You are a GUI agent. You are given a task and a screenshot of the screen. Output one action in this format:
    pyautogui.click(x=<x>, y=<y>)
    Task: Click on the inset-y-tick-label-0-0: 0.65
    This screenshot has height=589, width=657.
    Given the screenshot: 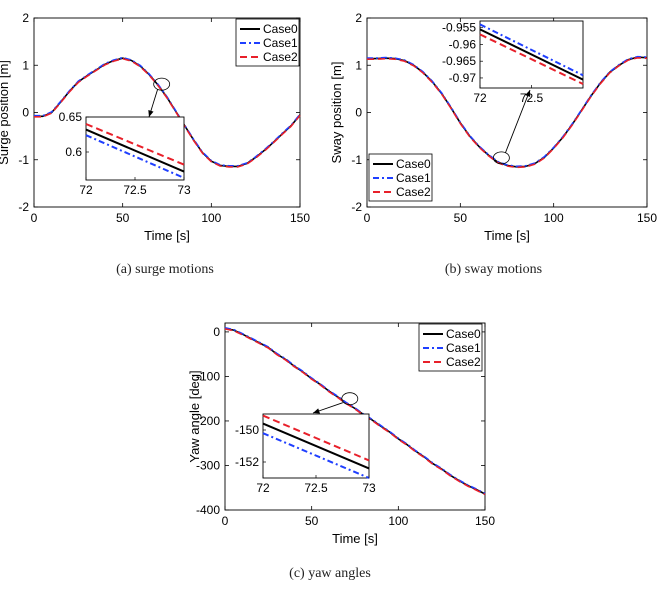 What is the action you would take?
    pyautogui.click(x=71, y=117)
    